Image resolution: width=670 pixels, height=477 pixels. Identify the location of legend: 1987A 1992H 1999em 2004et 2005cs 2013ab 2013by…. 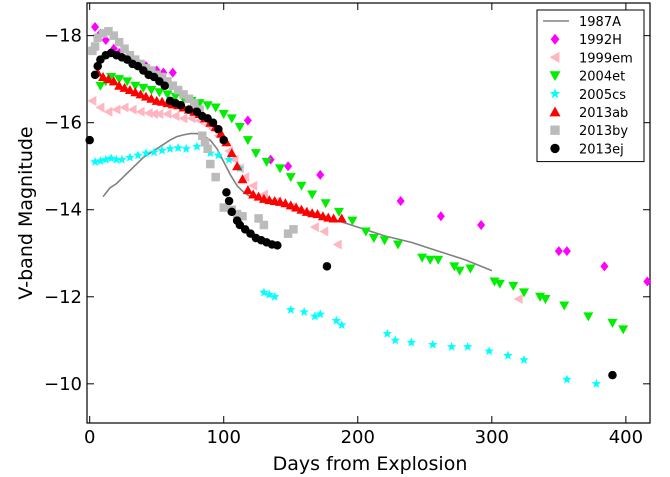
(590, 86).